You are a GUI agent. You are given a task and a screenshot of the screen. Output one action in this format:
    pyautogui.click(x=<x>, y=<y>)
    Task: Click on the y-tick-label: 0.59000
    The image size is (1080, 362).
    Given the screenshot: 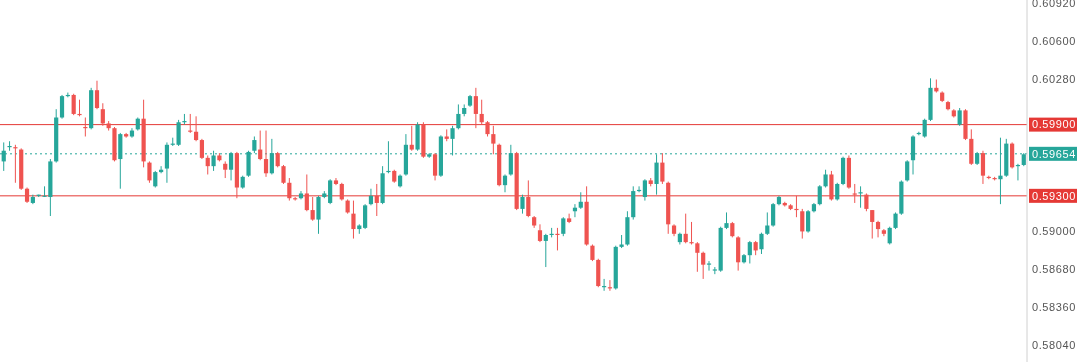 What is the action you would take?
    pyautogui.click(x=1054, y=231)
    